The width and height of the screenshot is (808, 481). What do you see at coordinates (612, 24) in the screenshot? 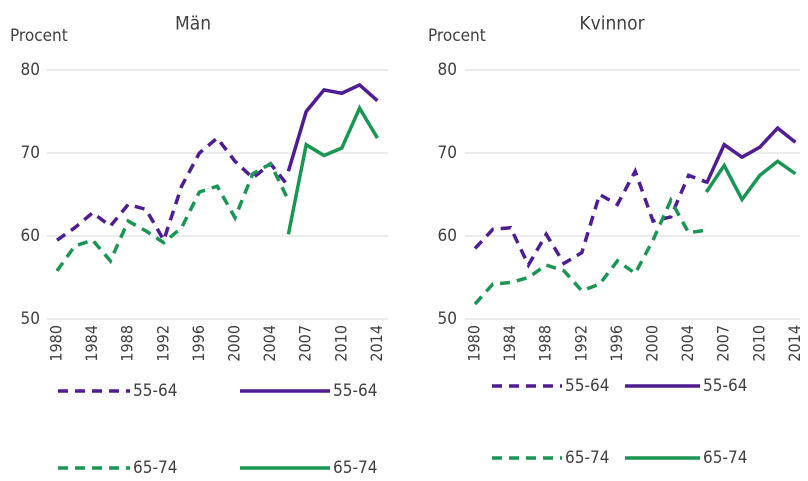
I see `chart-title: Kvinnor` at bounding box center [612, 24].